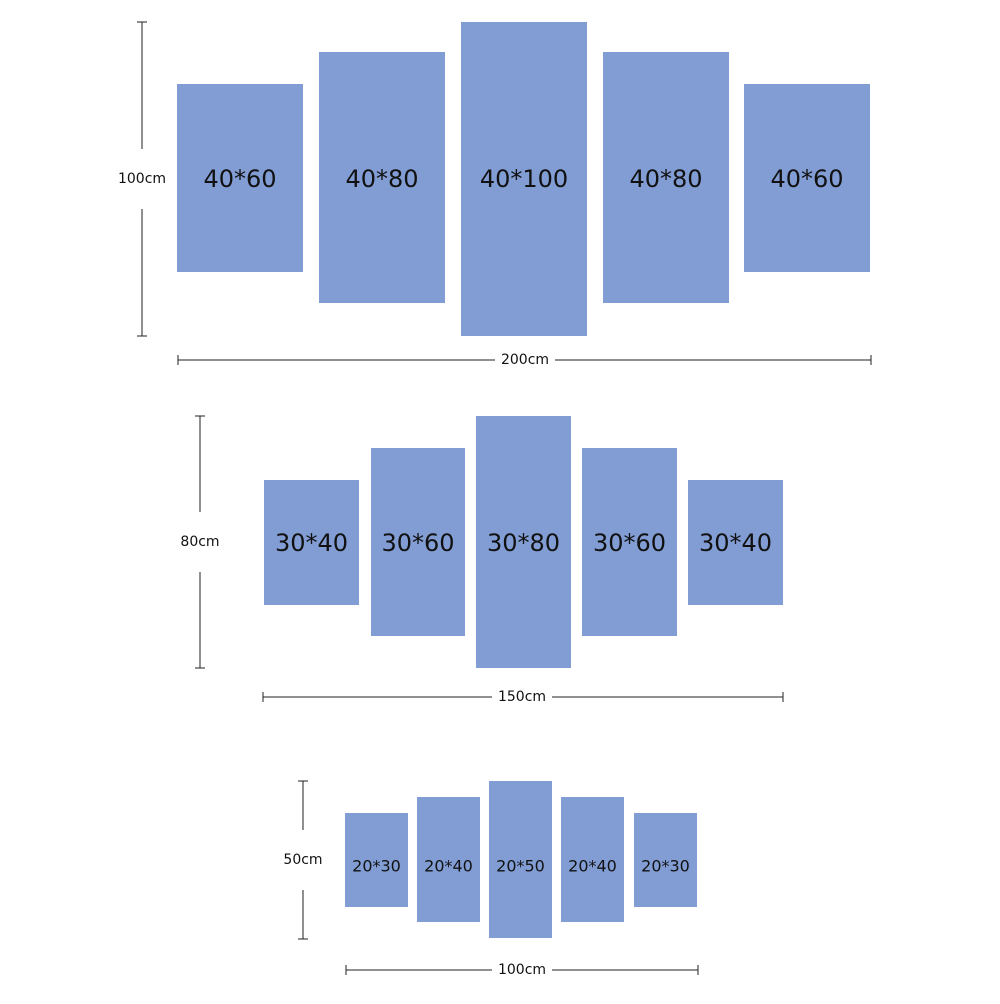 This screenshot has width=1000, height=1004. What do you see at coordinates (142, 179) in the screenshot?
I see `height-label: 100cm` at bounding box center [142, 179].